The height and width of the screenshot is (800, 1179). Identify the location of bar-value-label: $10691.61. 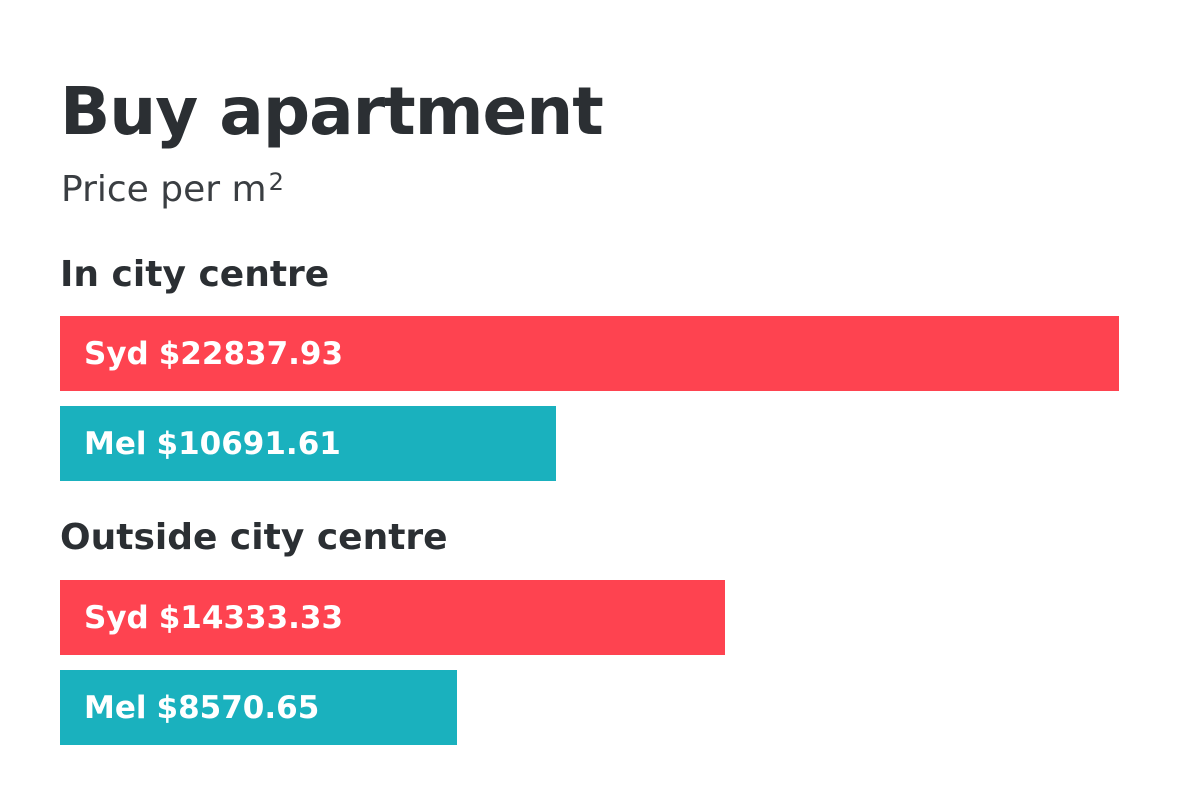
(248, 443).